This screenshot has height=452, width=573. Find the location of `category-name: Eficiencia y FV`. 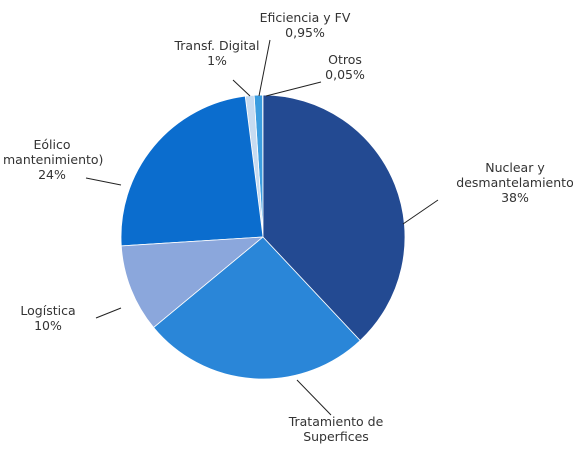

category-name: Eficiencia y FV is located at coordinates (305, 17).